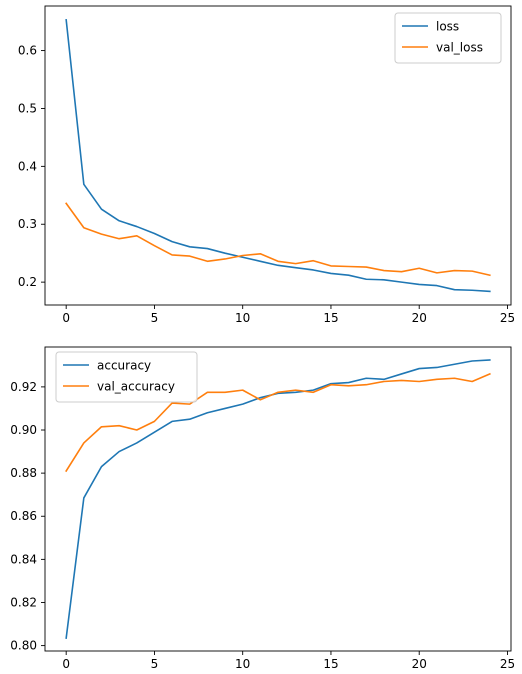  I want to click on legend-label-loss: loss, so click(447, 27).